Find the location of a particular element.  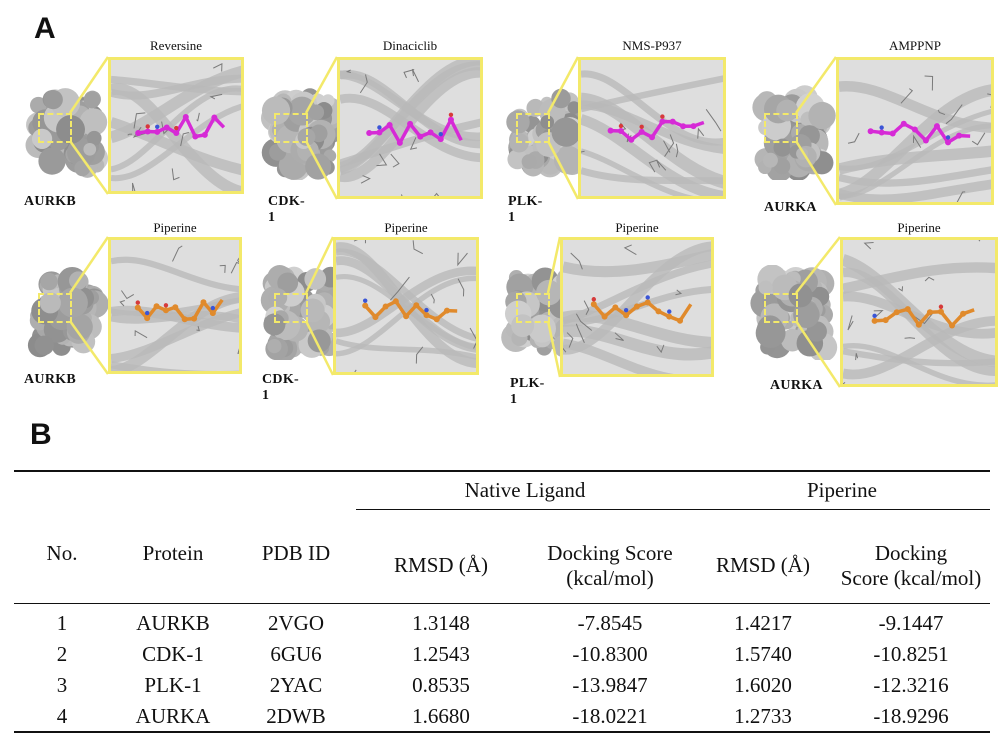

ligand-label: AMPPNP is located at coordinates (915, 46).